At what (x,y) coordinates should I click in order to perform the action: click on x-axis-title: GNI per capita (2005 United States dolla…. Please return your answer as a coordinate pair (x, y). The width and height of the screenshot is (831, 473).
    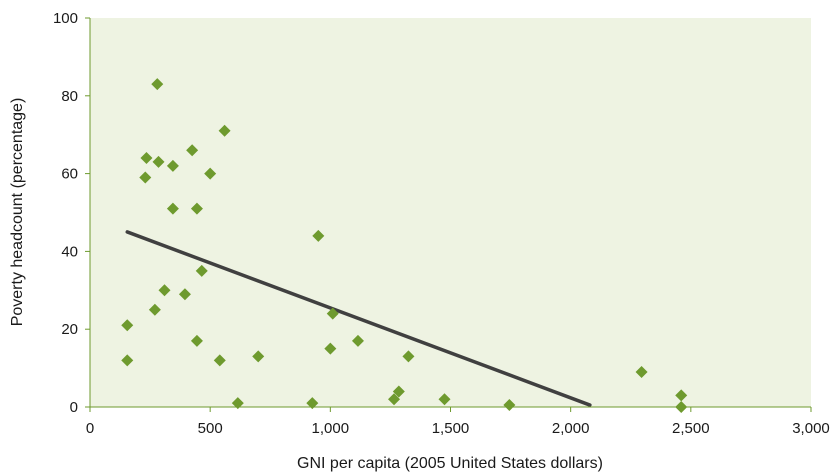
    Looking at the image, I should click on (450, 463).